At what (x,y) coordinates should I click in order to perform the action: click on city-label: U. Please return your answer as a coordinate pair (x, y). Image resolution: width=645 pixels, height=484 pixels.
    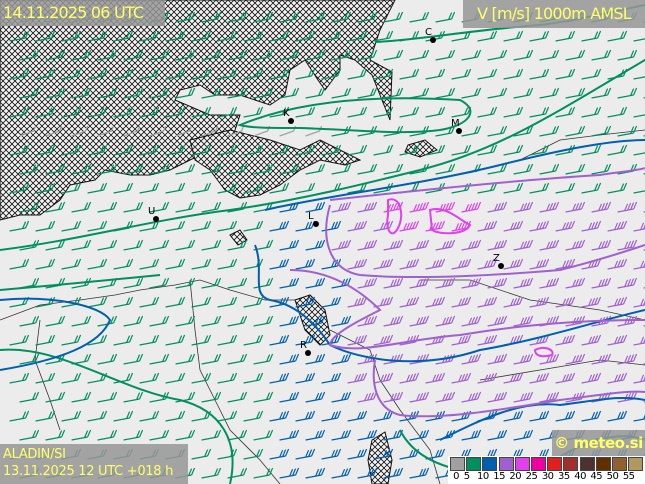
    Looking at the image, I should click on (151, 211).